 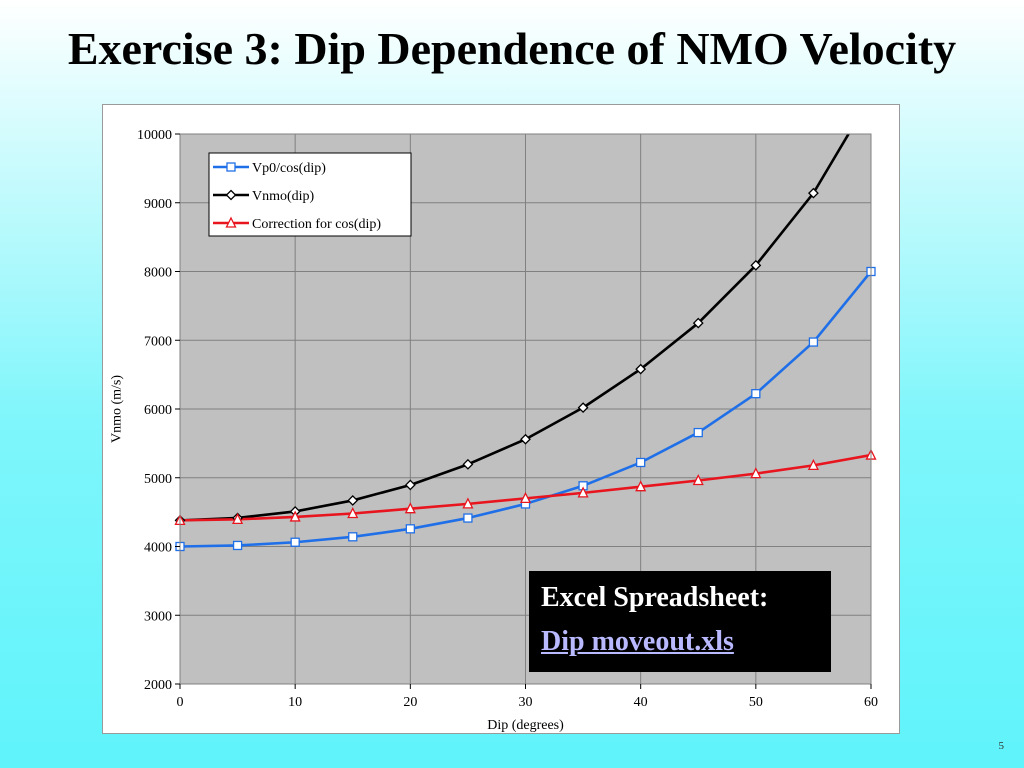 I want to click on x-tick-label: 40, so click(x=641, y=702).